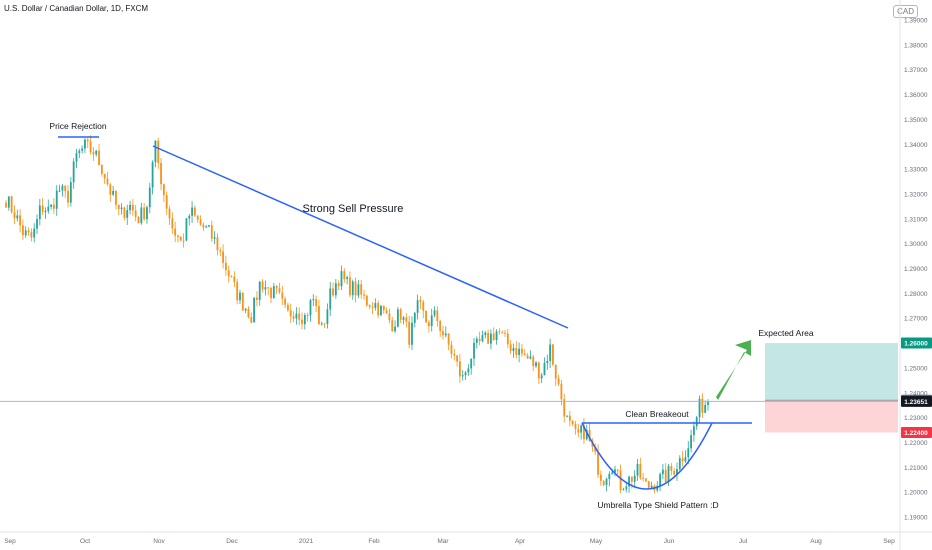 This screenshot has width=932, height=550. Describe the element at coordinates (905, 11) in the screenshot. I see `currency-badge: CAD` at that location.